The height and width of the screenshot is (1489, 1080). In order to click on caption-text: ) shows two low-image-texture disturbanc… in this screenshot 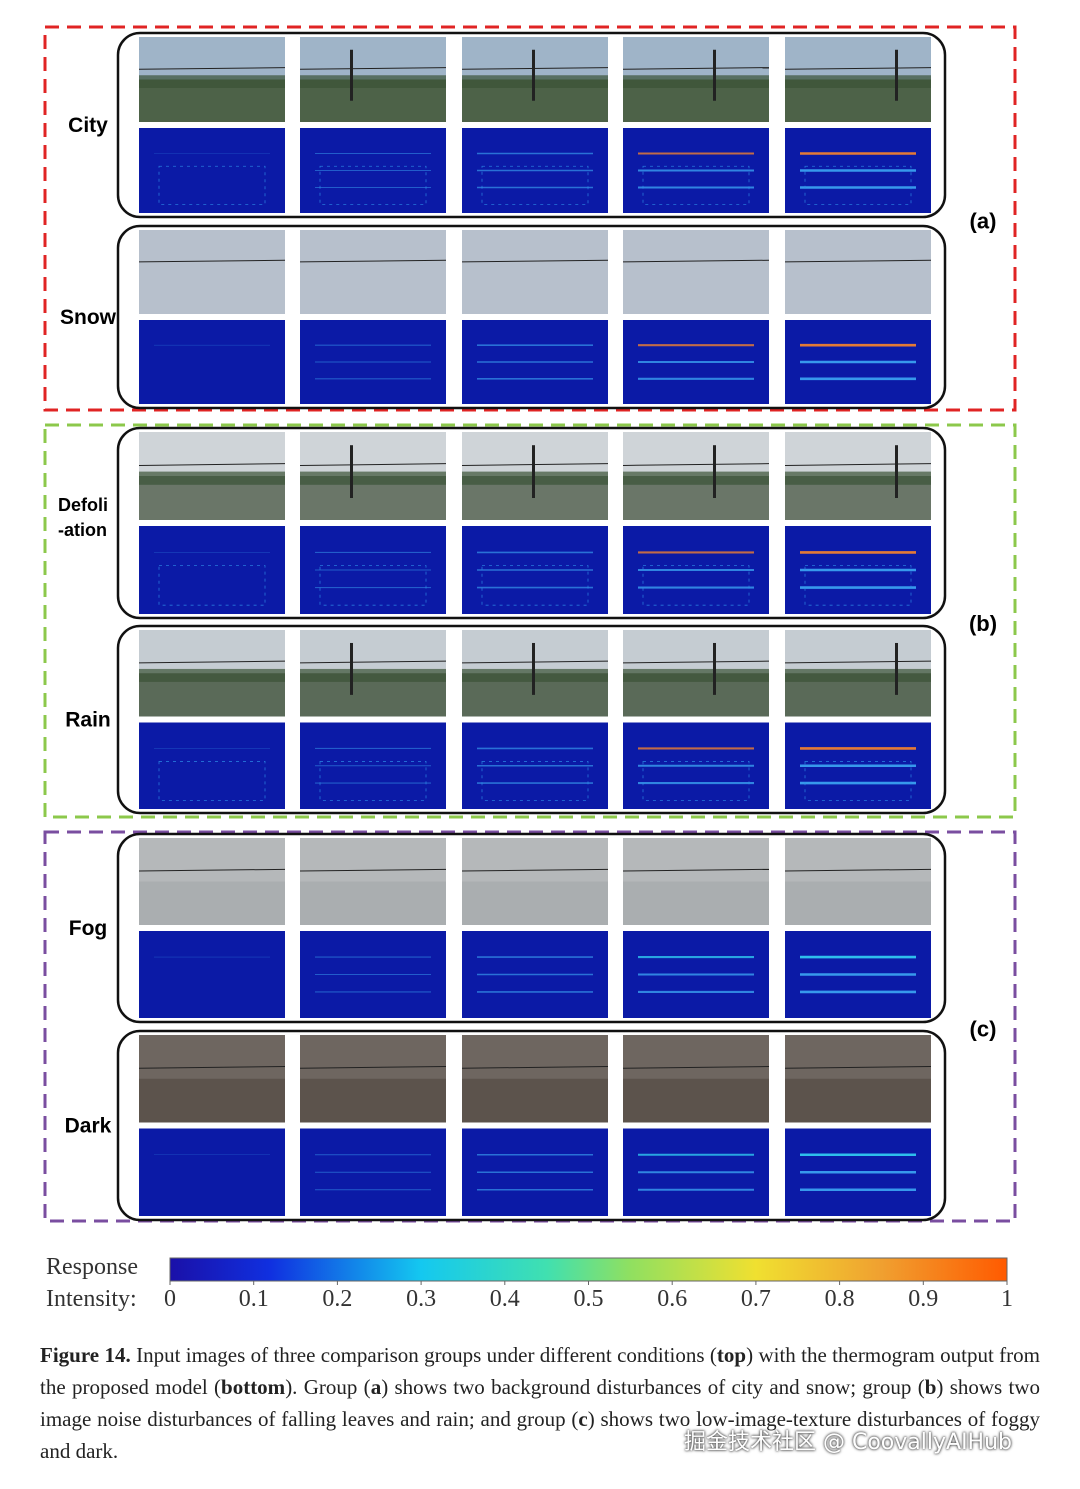, I will do `click(540, 1435)`.